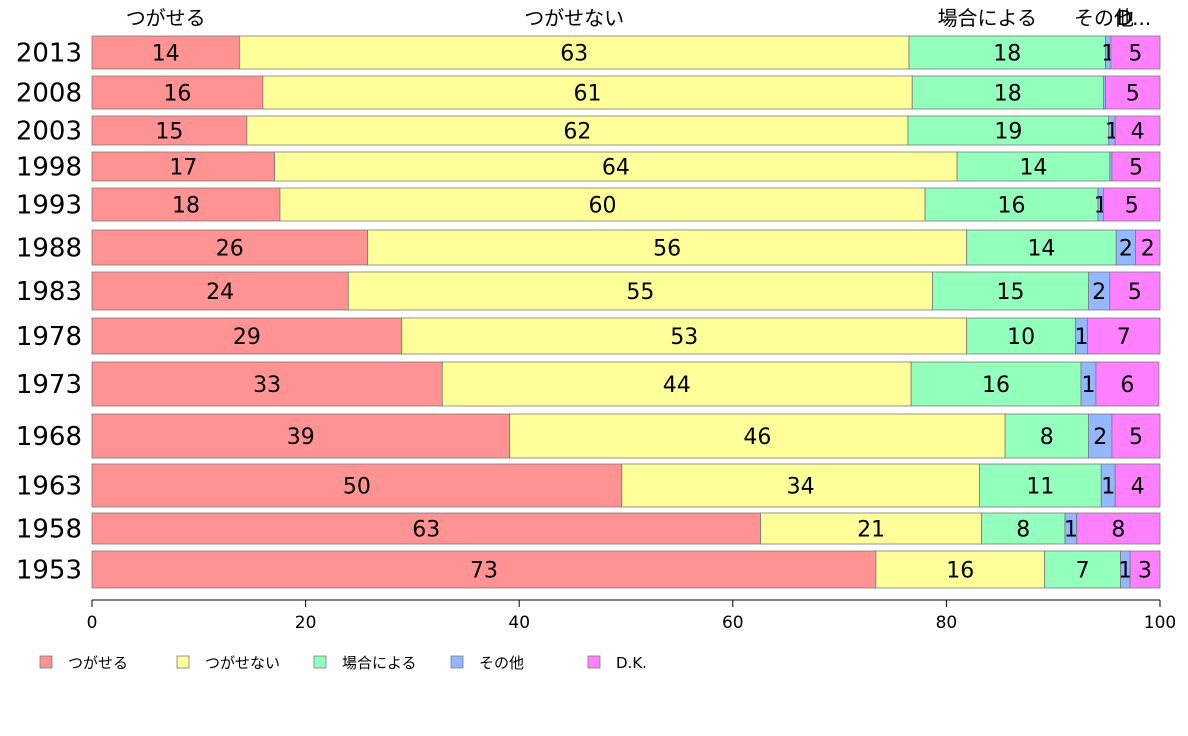  Describe the element at coordinates (1012, 206) in the screenshot. I see `bar-value-label-1993-2: 16` at that location.